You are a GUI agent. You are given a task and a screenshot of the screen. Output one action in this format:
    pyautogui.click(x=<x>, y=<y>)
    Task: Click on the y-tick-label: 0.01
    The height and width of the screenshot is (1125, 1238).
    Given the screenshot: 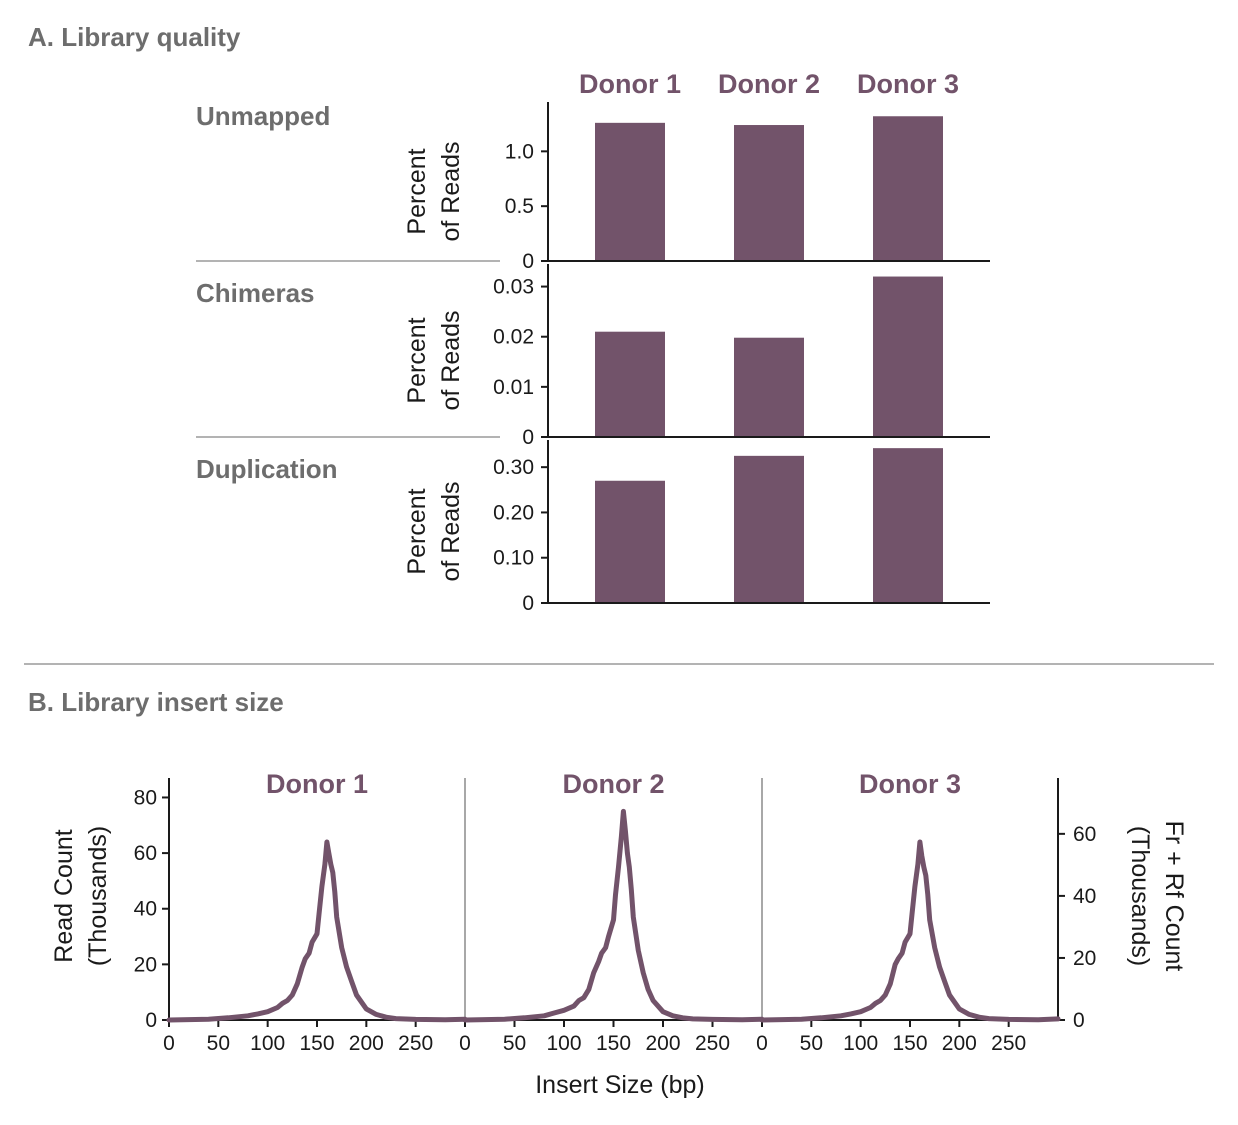 What is the action you would take?
    pyautogui.click(x=513, y=387)
    